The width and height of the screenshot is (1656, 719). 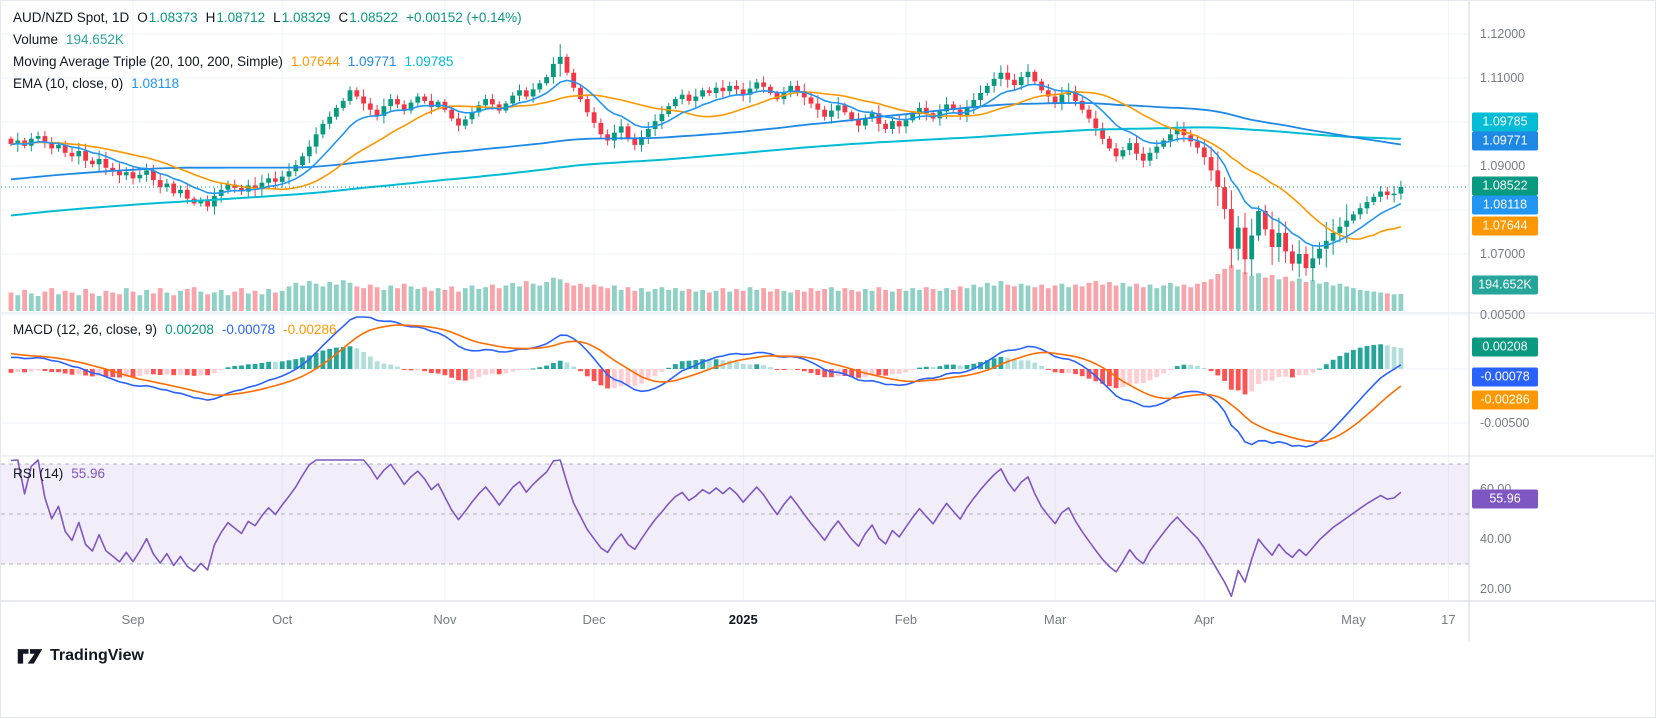 I want to click on volume-row: Volume 194.652K, so click(x=267, y=39).